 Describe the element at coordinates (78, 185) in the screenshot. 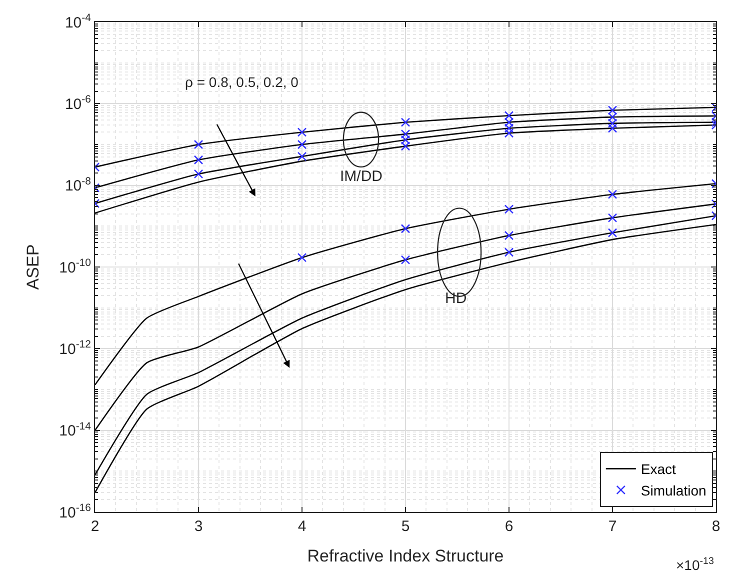

I see `y-tick-label: 10$^{-8}$` at that location.